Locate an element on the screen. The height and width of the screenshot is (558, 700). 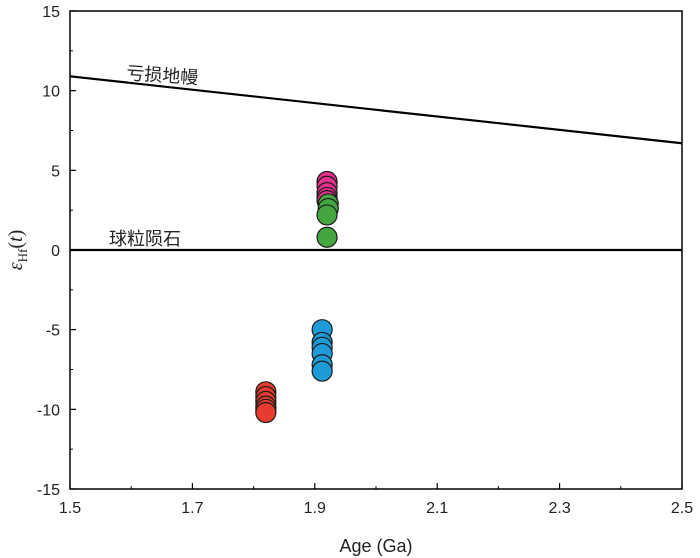
x-tick-label: 2.1 is located at coordinates (437, 508).